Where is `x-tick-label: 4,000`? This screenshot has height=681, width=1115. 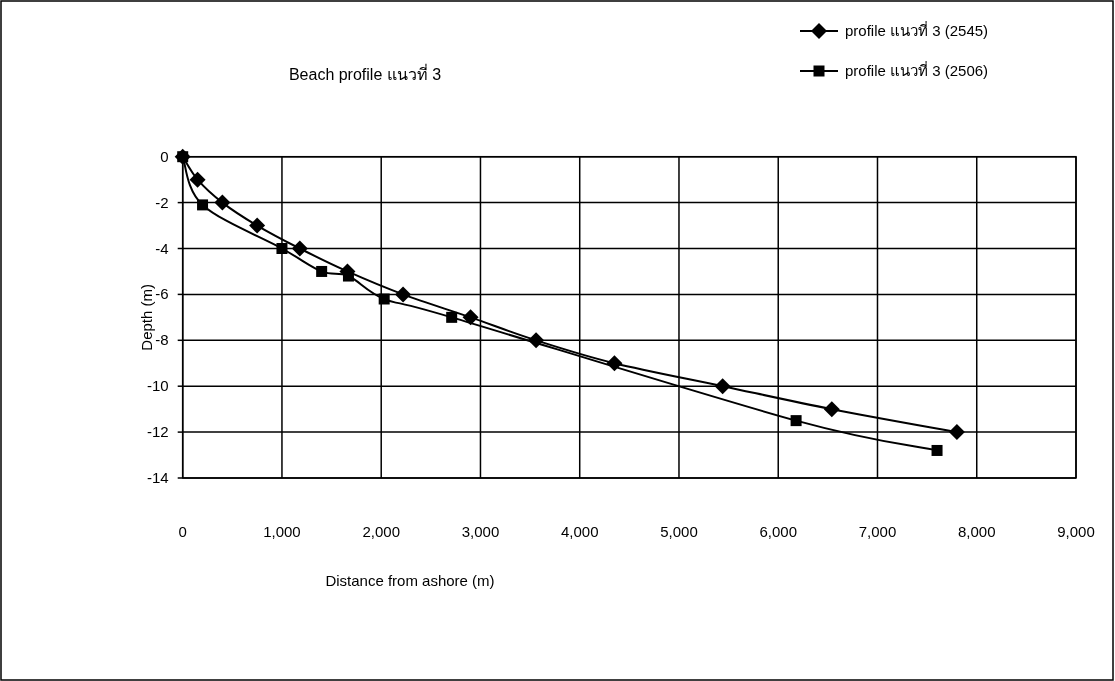
x-tick-label: 4,000 is located at coordinates (579, 531).